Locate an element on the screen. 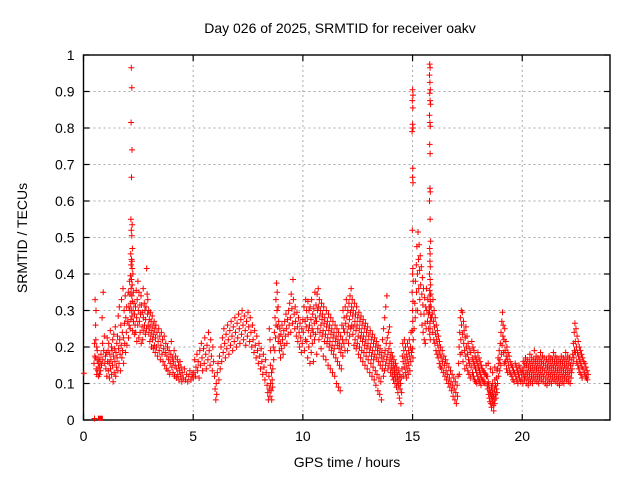  x-axis-title: GPS time / hours is located at coordinates (347, 462).